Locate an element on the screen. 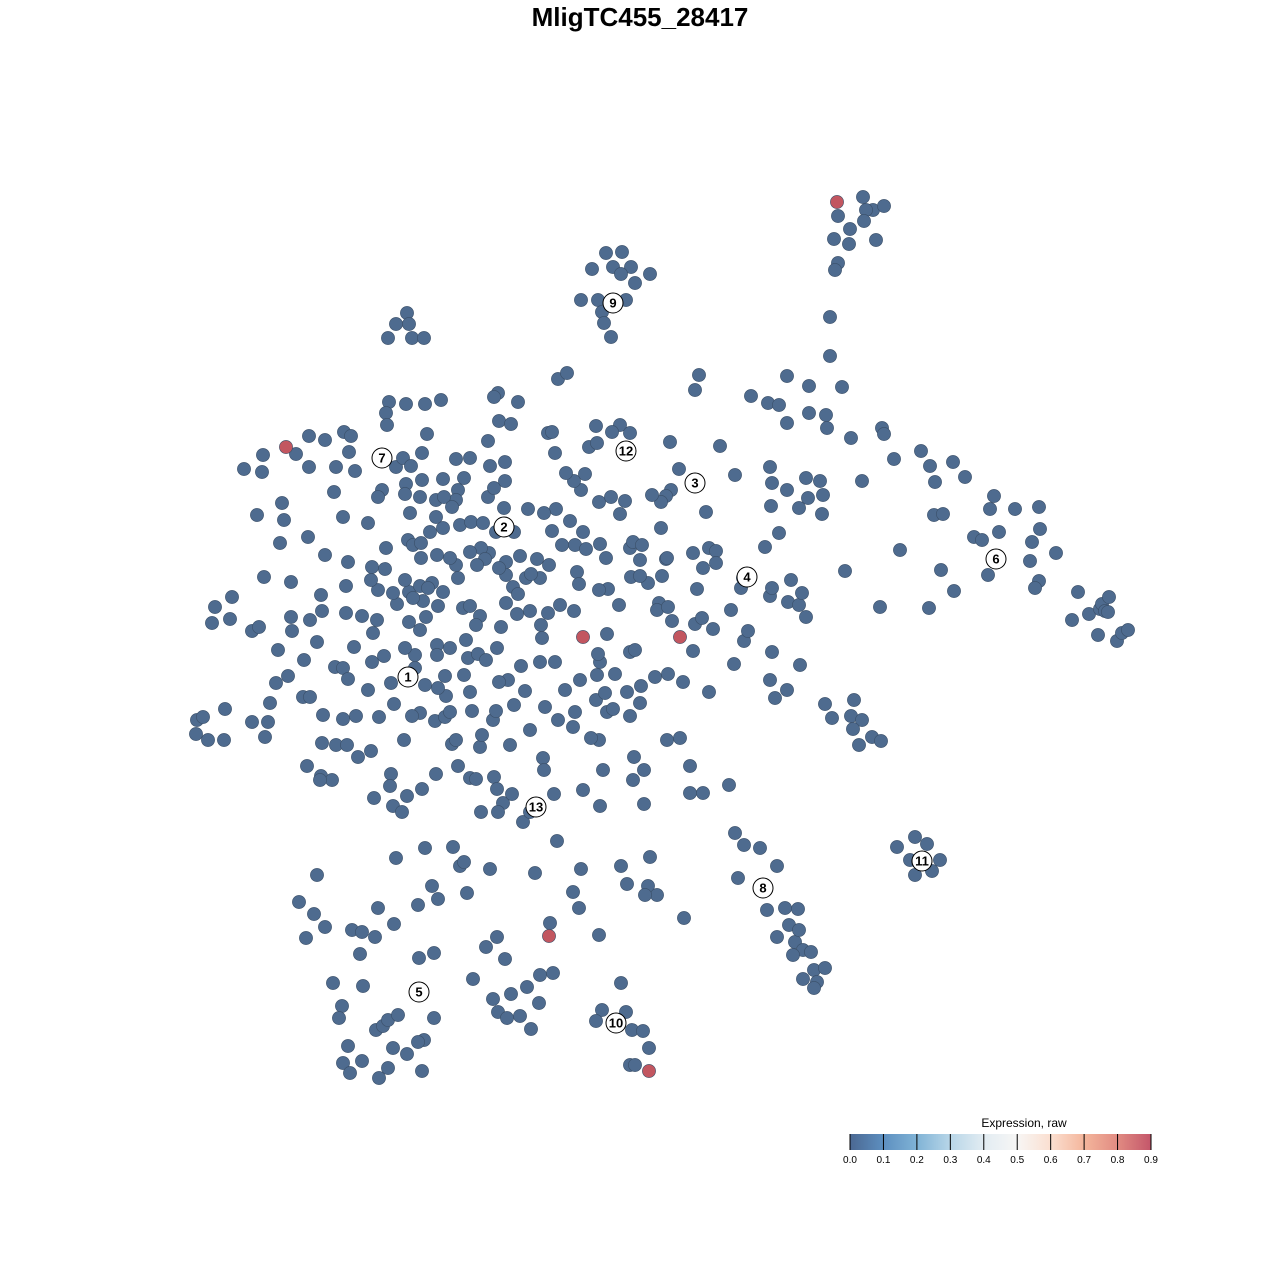 The height and width of the screenshot is (1280, 1280). cluster-label-text: 7 is located at coordinates (381, 458).